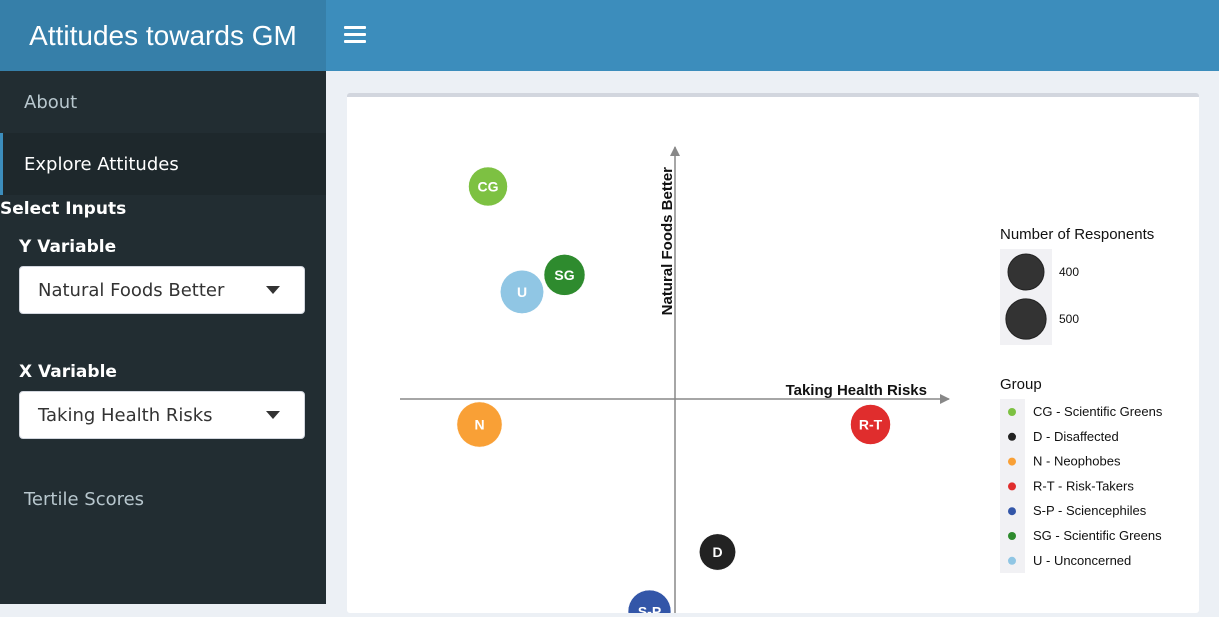 The height and width of the screenshot is (617, 1219). I want to click on point-r-t, so click(870, 424).